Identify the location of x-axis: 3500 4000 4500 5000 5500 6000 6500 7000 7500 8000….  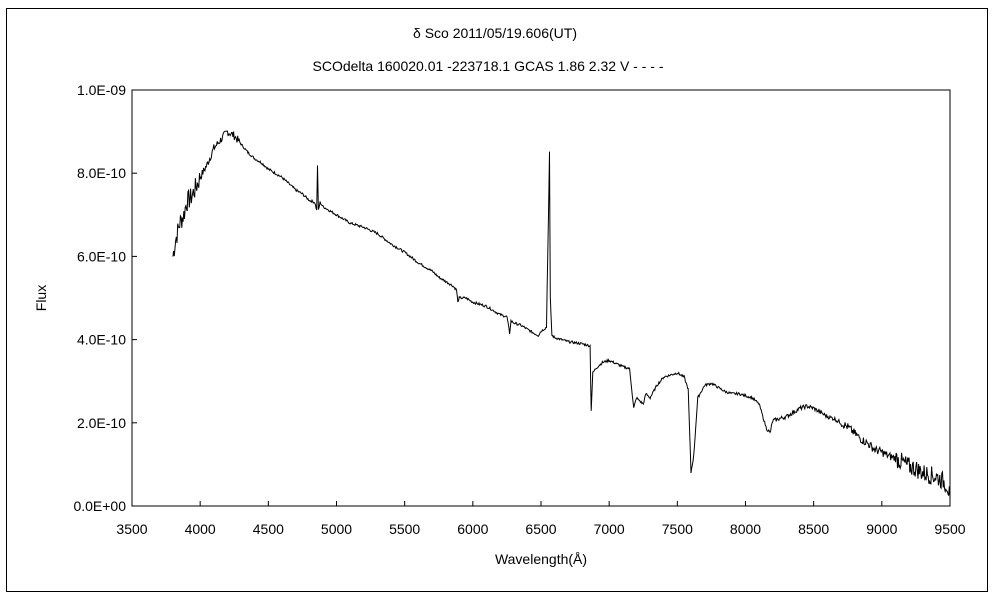
(541, 519).